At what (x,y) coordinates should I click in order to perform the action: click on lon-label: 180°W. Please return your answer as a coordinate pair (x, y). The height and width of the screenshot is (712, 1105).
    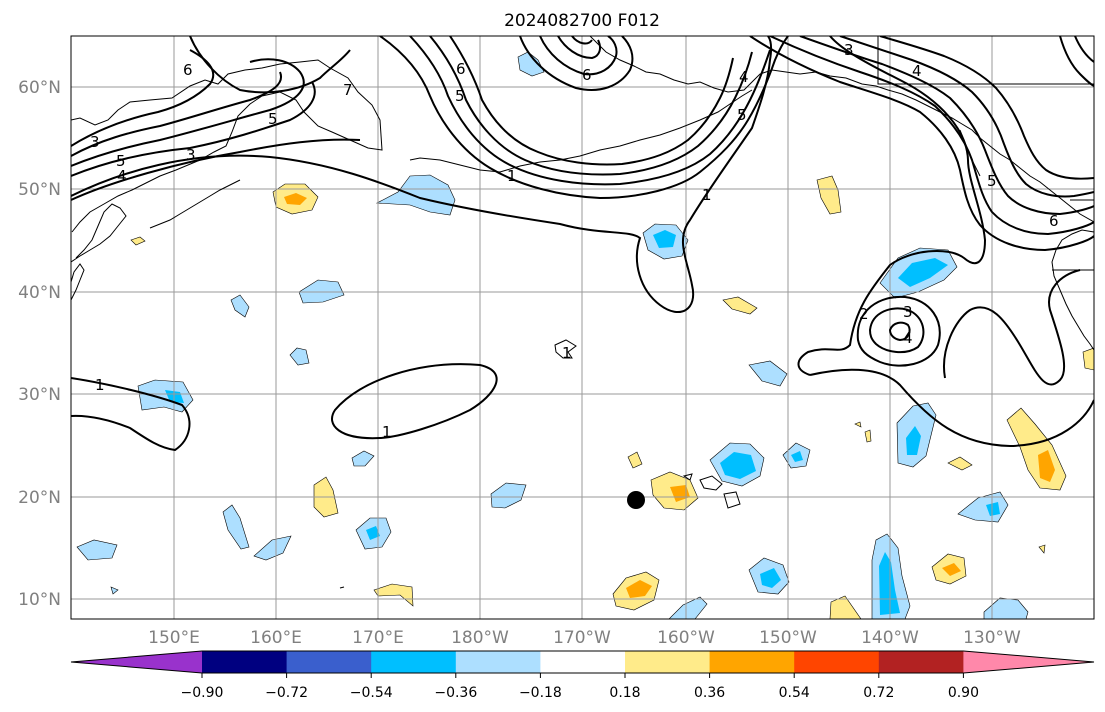
    Looking at the image, I should click on (480, 638).